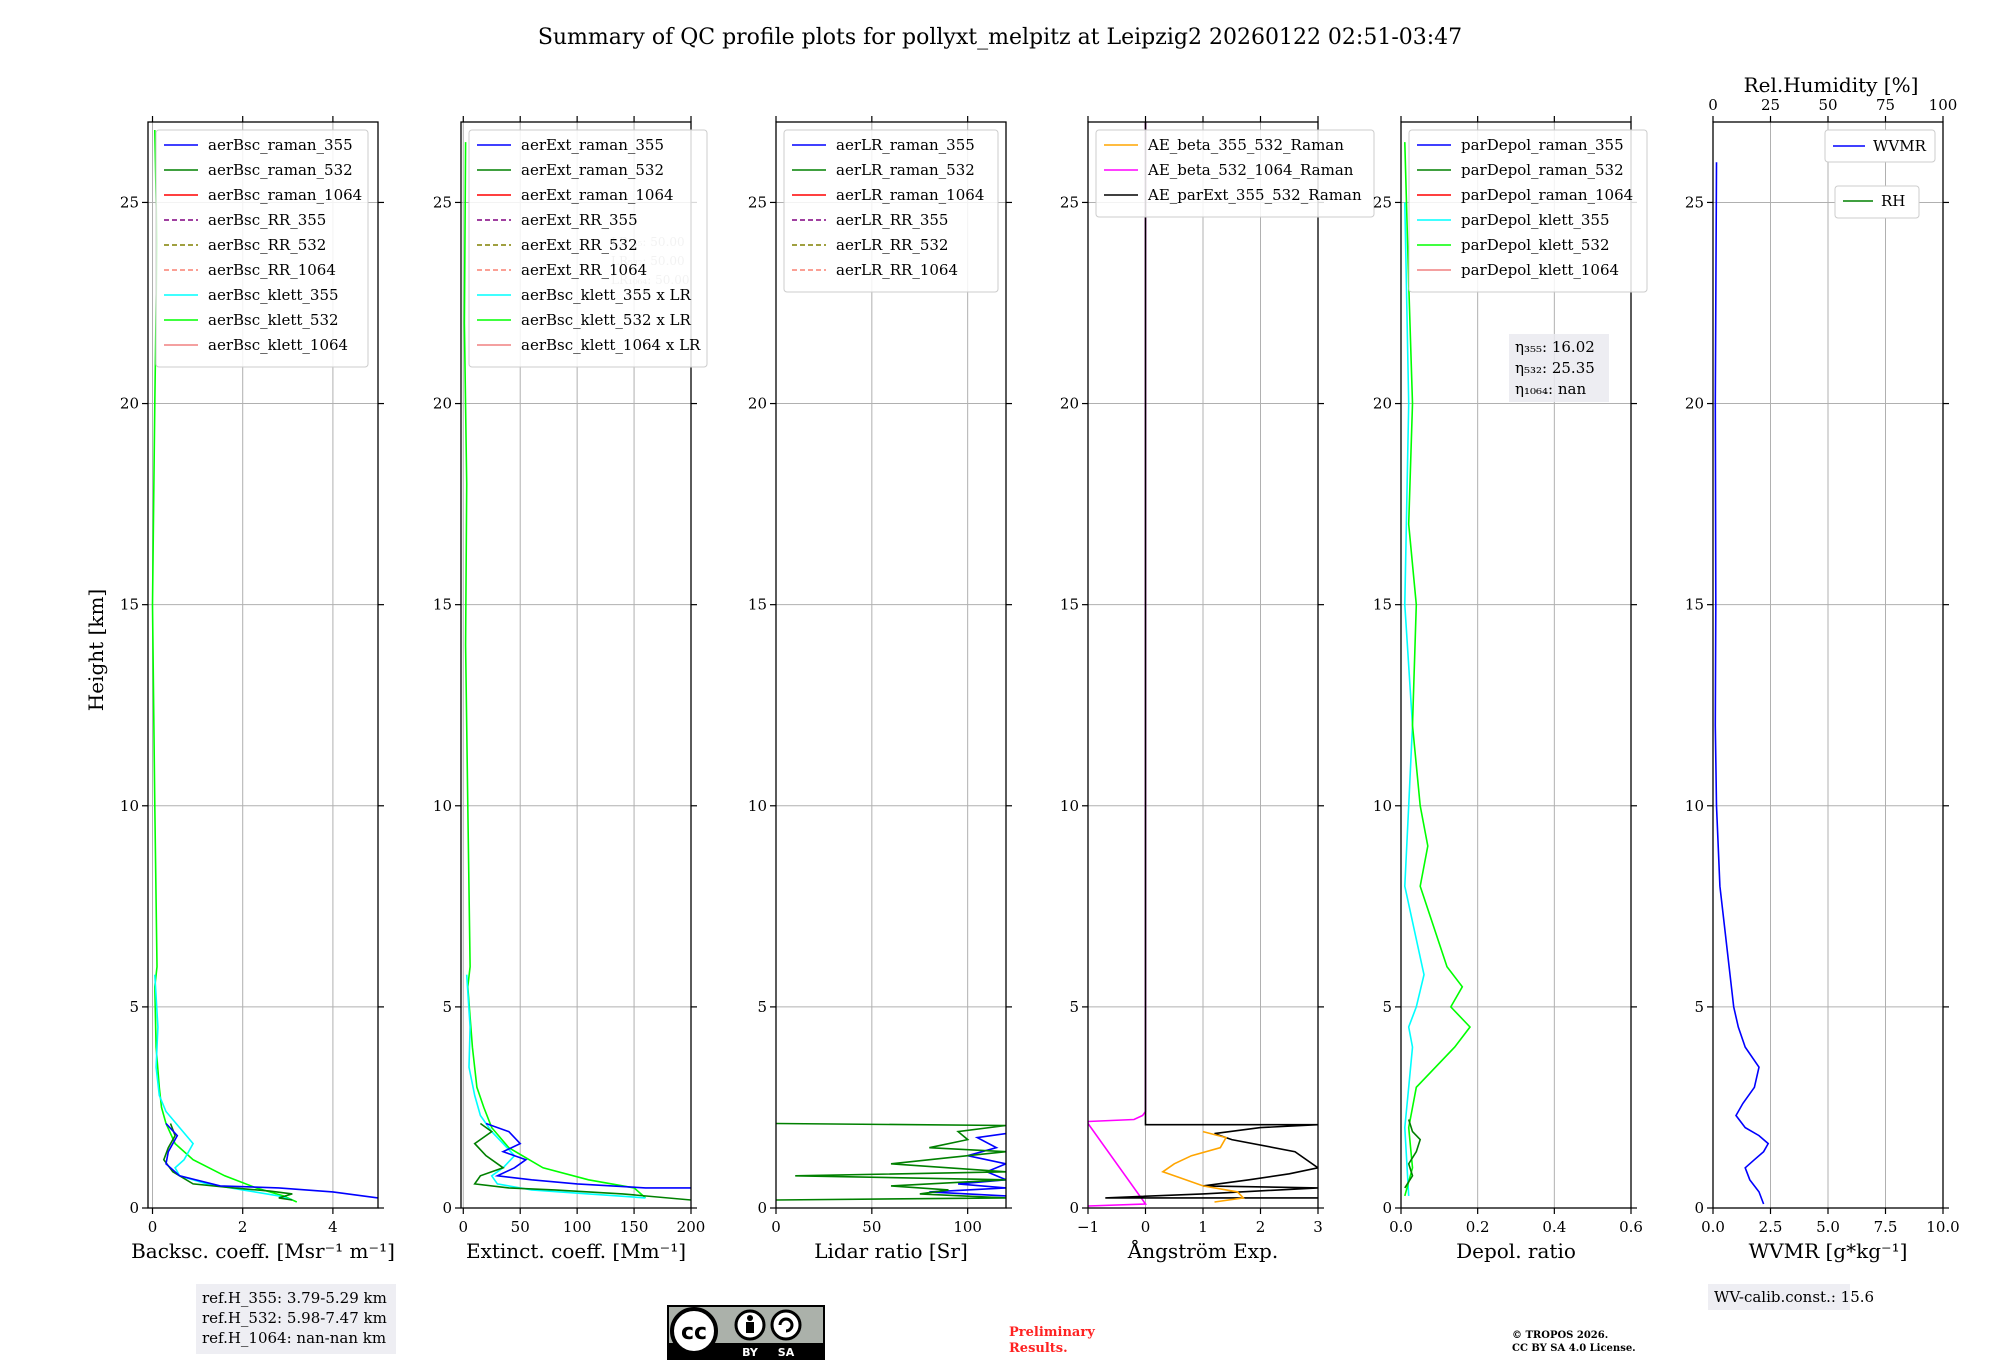  What do you see at coordinates (1211, 660) in the screenshot?
I see `series-AE_parExt_355_532_Raman` at bounding box center [1211, 660].